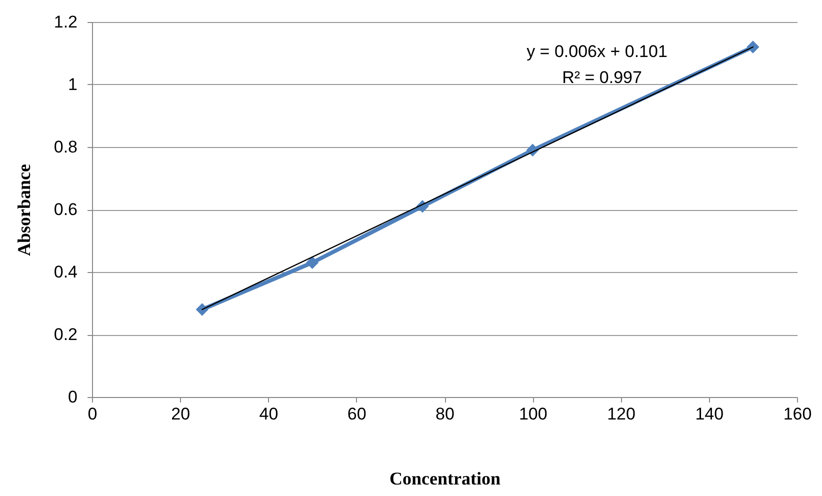  Describe the element at coordinates (445, 414) in the screenshot. I see `x-tick-label: 80` at that location.